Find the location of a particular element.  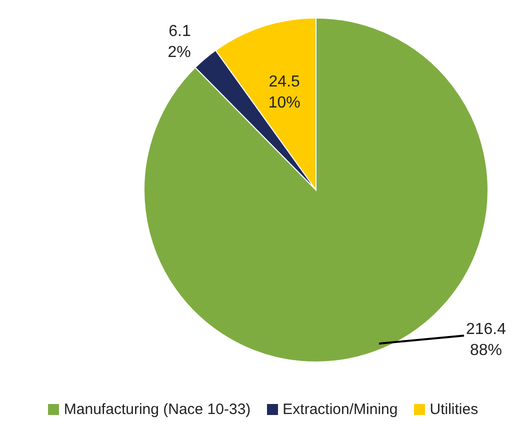

data-label: 216.4 88% is located at coordinates (486, 339).